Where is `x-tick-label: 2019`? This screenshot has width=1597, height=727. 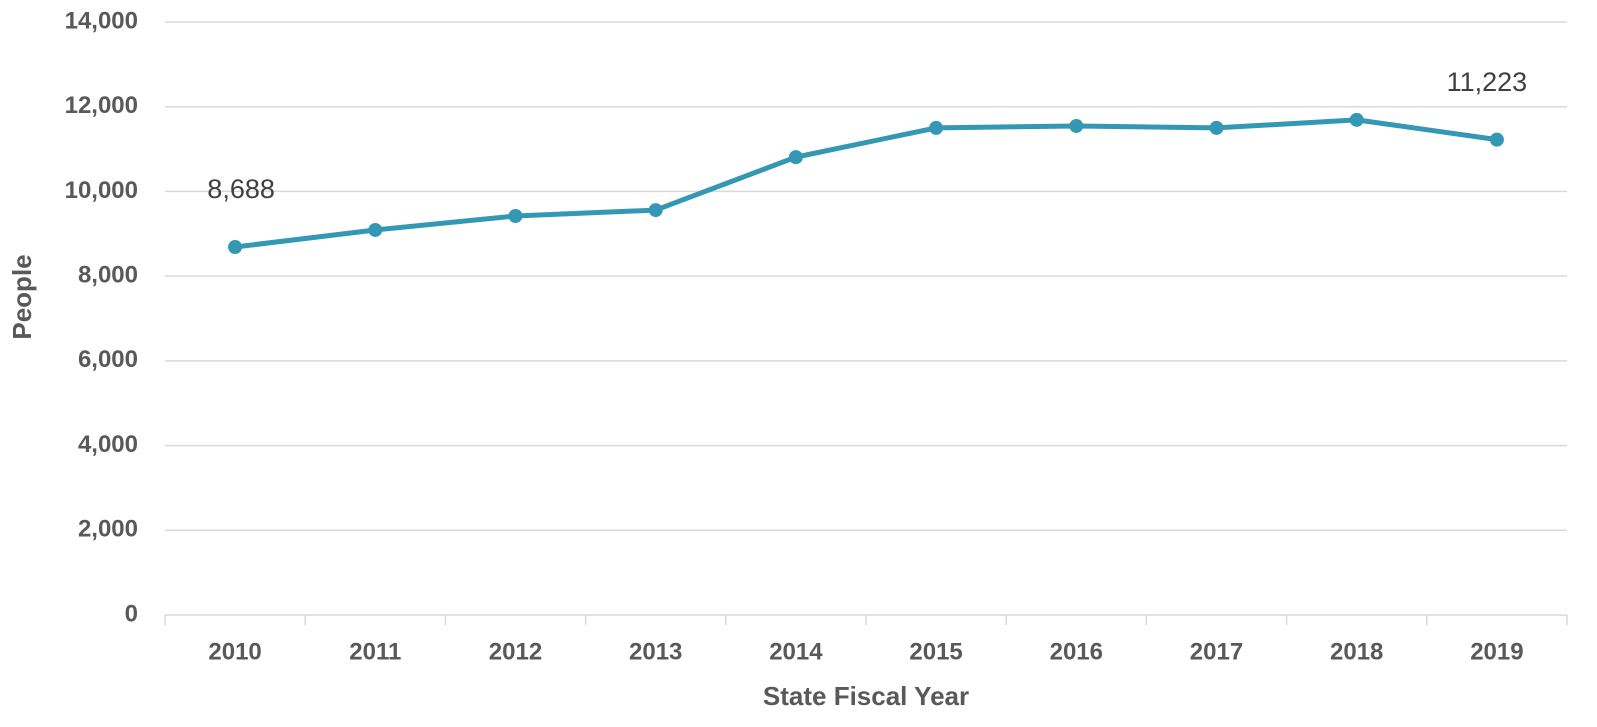
x-tick-label: 2019 is located at coordinates (1496, 651).